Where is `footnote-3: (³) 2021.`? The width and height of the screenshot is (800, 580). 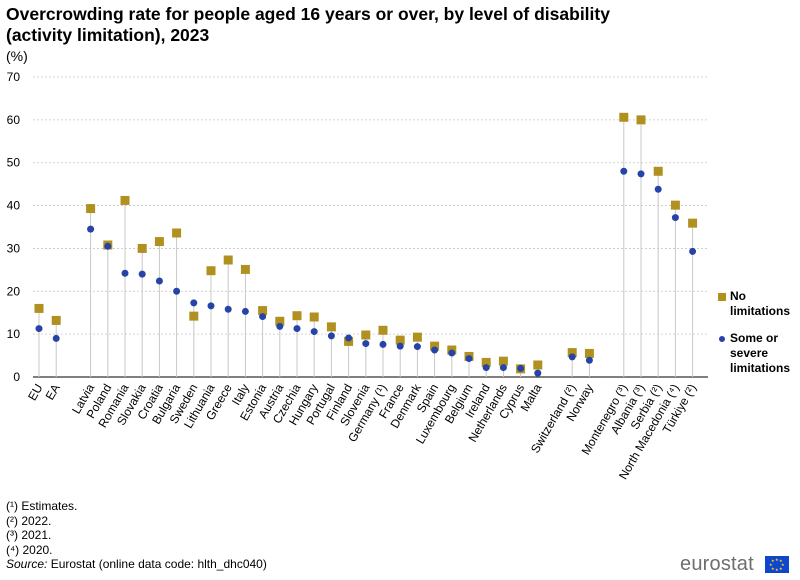
footnote-3: (³) 2021. is located at coordinates (29, 535).